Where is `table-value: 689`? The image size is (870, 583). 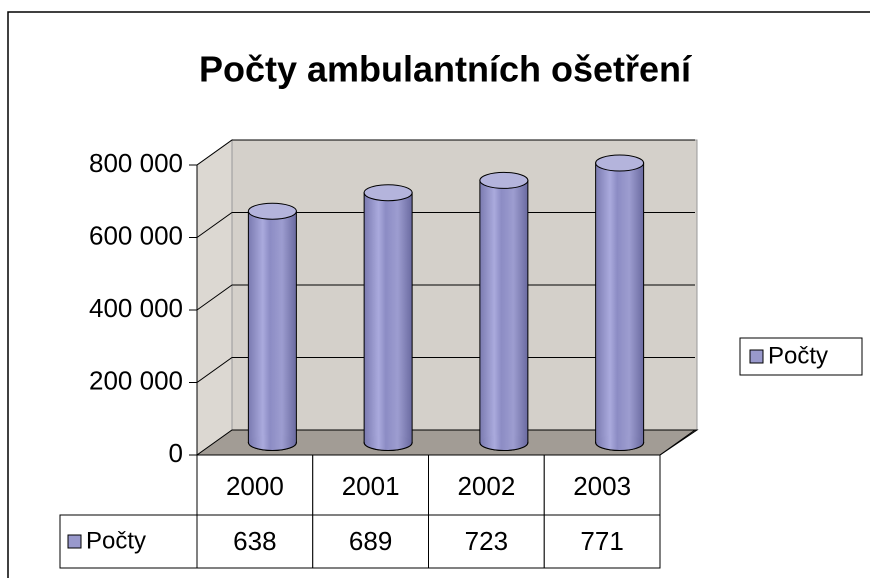
table-value: 689 is located at coordinates (370, 541).